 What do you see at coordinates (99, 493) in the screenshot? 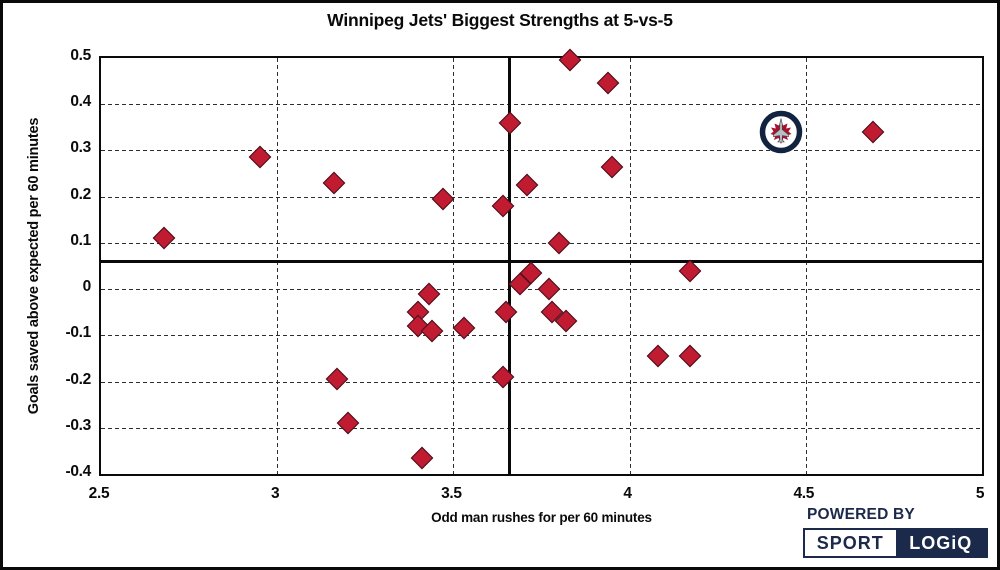
I see `x-tick-label: 2.5` at bounding box center [99, 493].